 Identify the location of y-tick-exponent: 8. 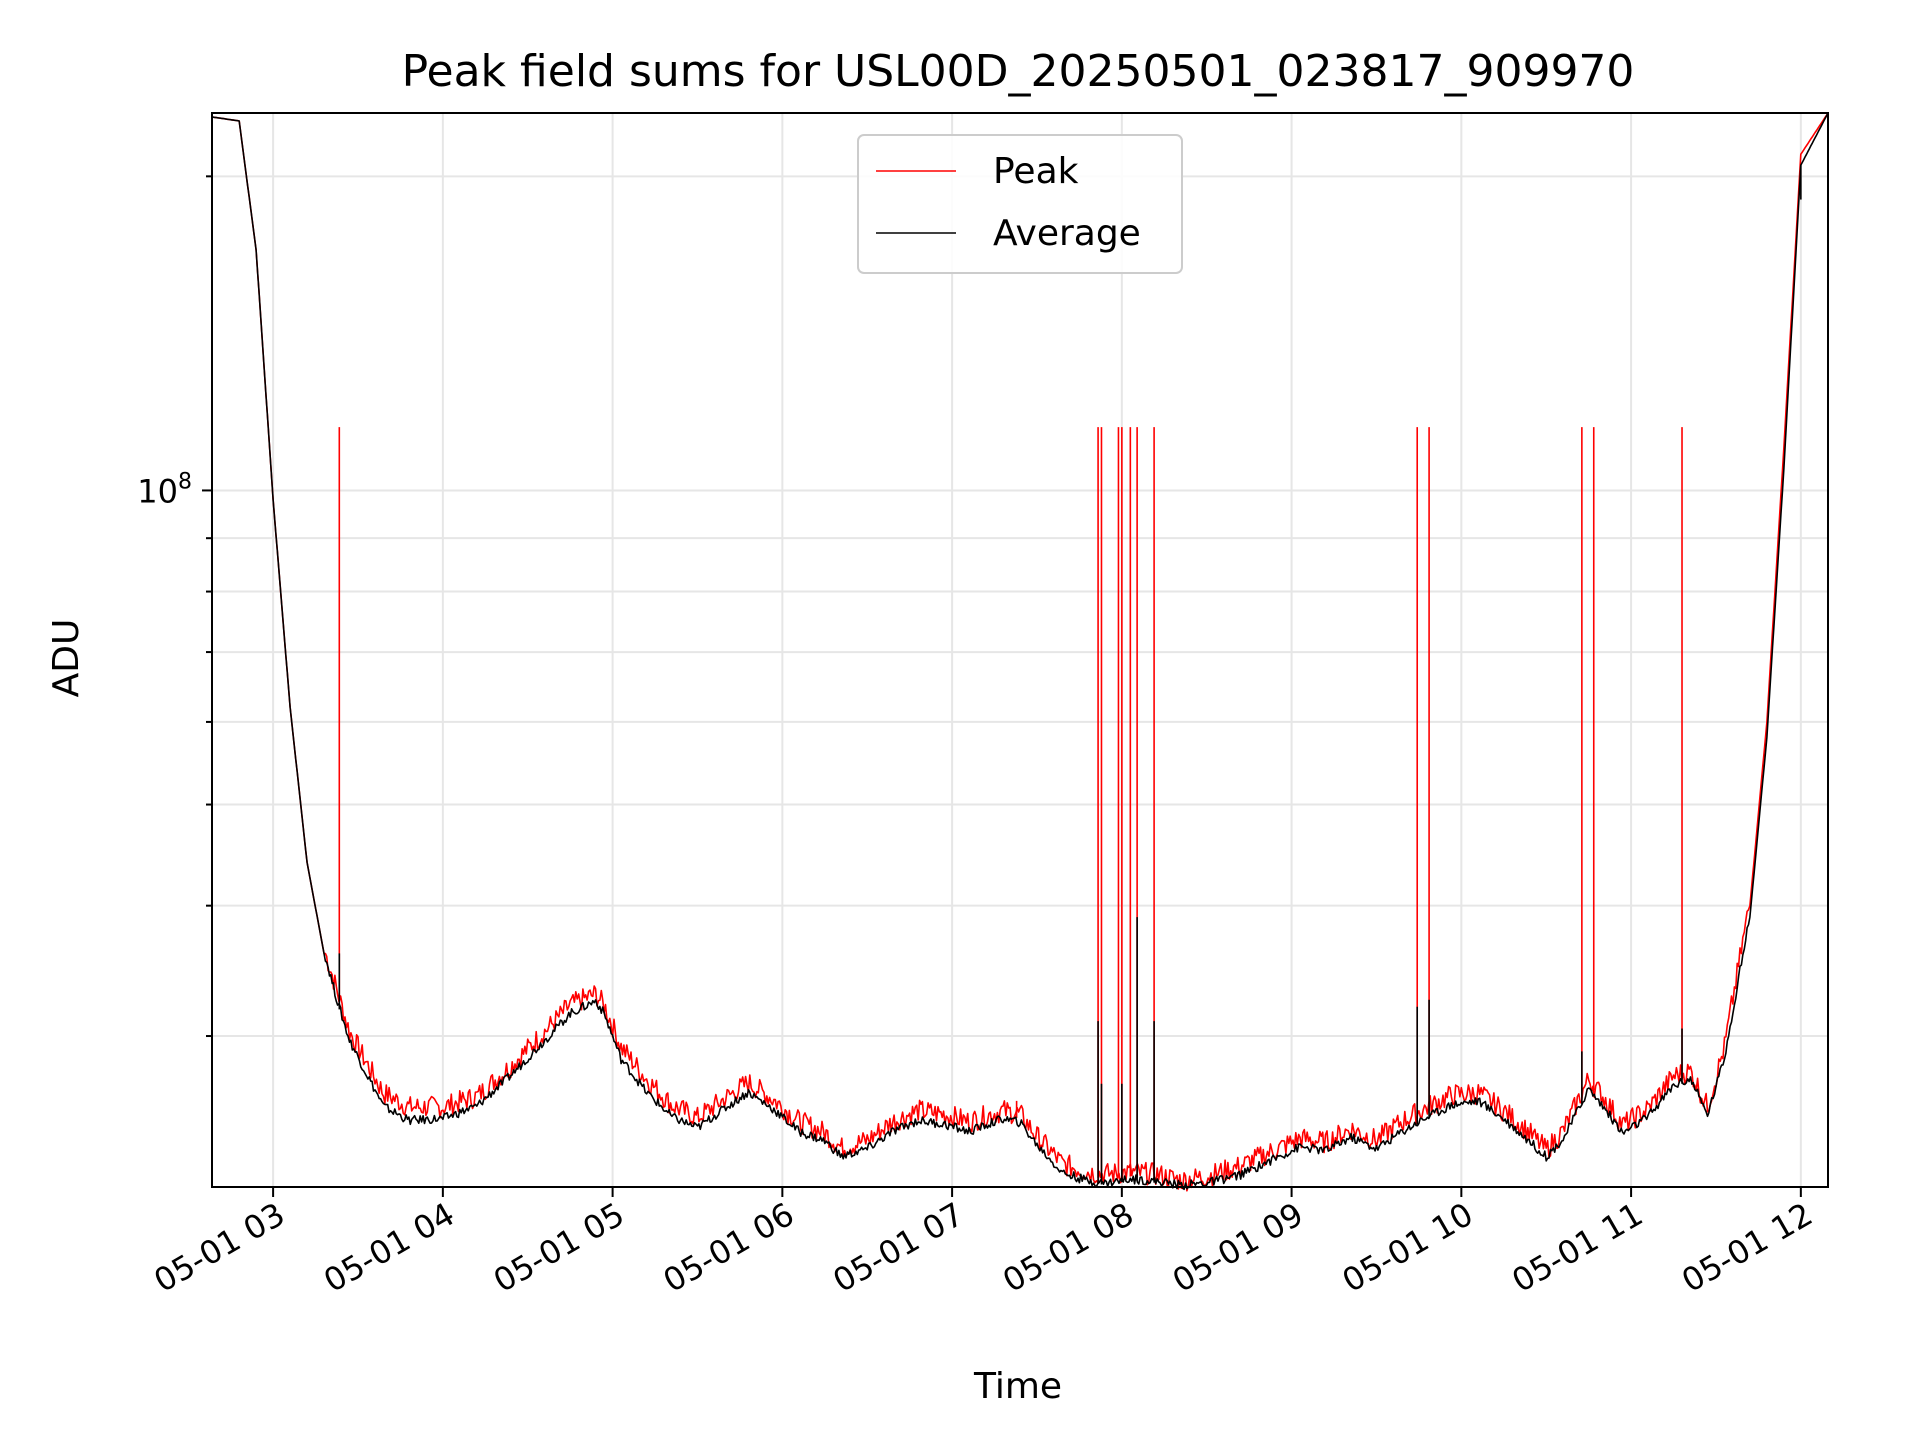
(185, 481).